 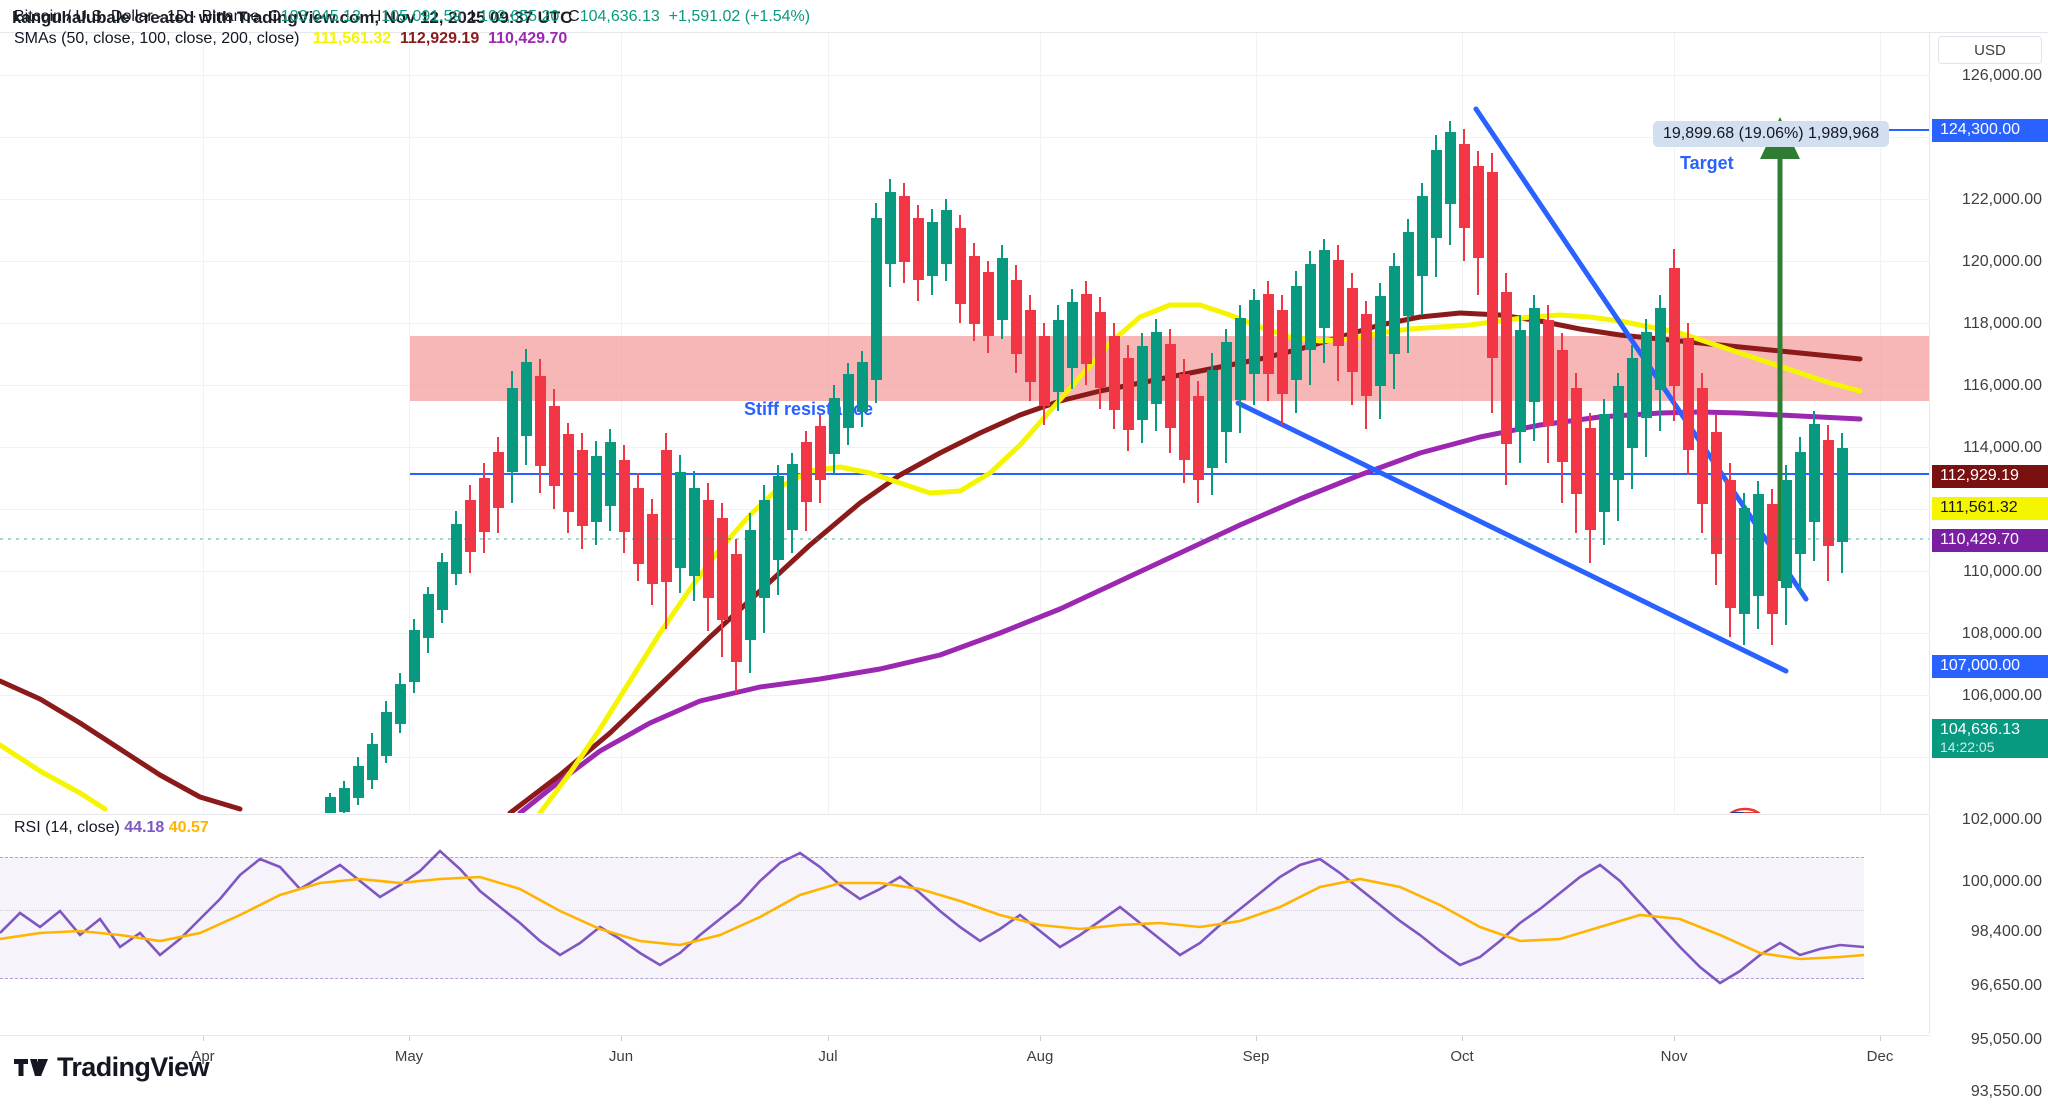 What do you see at coordinates (1967, 747) in the screenshot?
I see `countdown-timer: 14:22:05` at bounding box center [1967, 747].